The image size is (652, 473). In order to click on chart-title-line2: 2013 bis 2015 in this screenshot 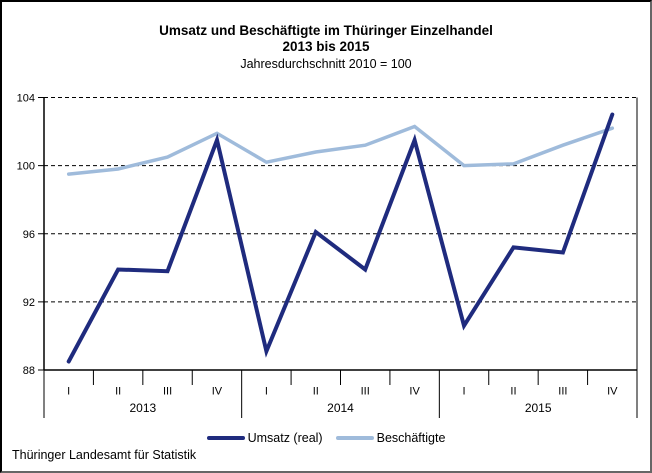, I will do `click(326, 46)`.